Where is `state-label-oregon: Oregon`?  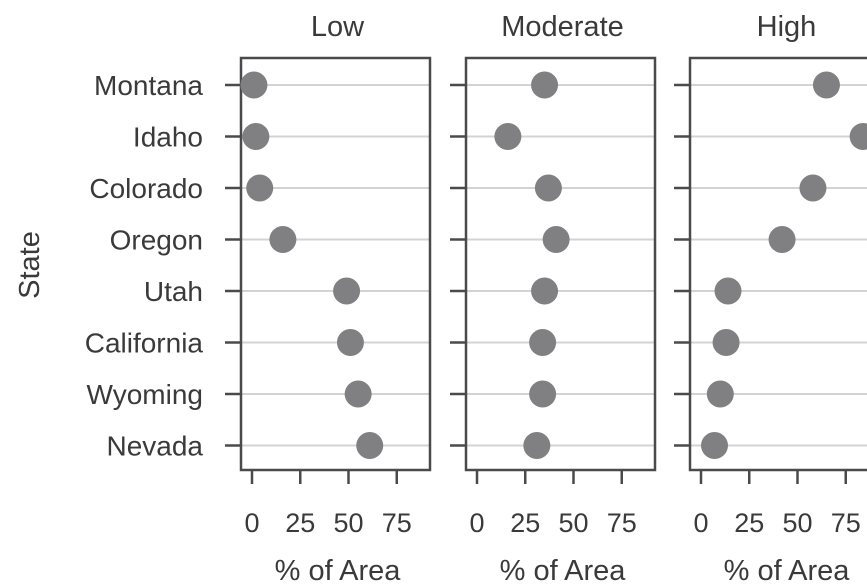
state-label-oregon: Oregon is located at coordinates (156, 240).